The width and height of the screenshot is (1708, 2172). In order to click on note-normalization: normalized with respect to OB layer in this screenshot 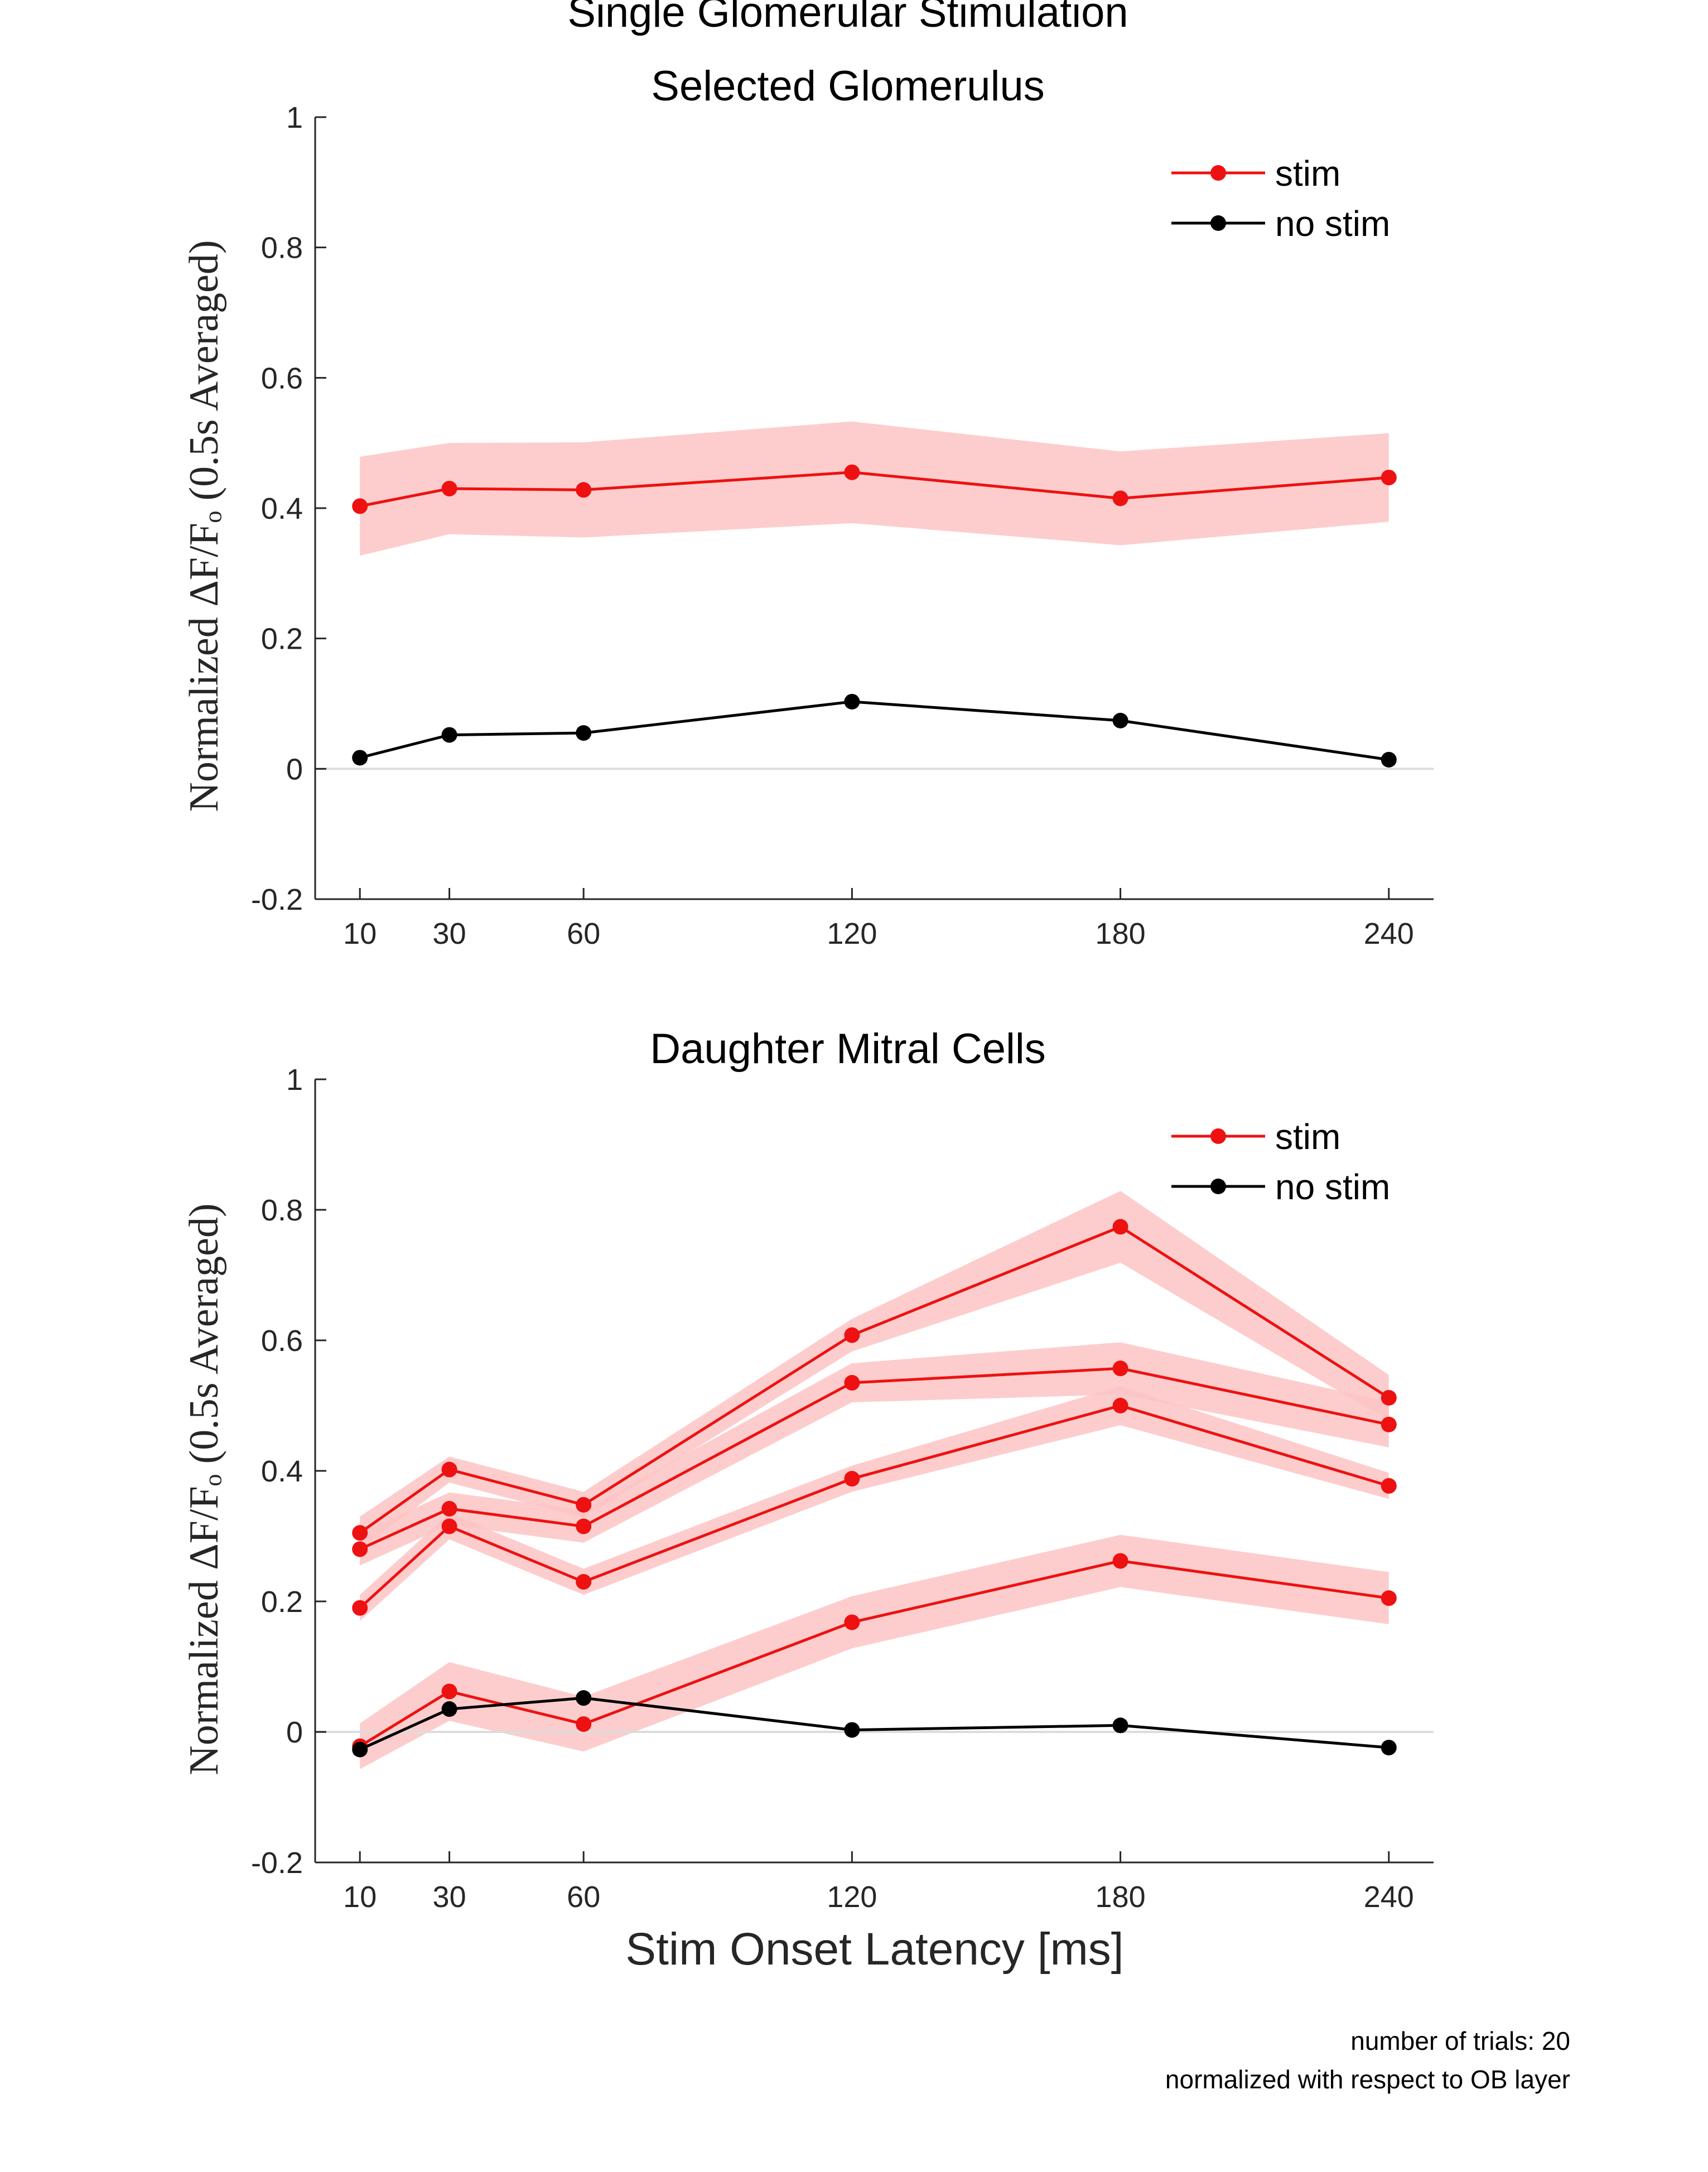, I will do `click(1367, 2079)`.